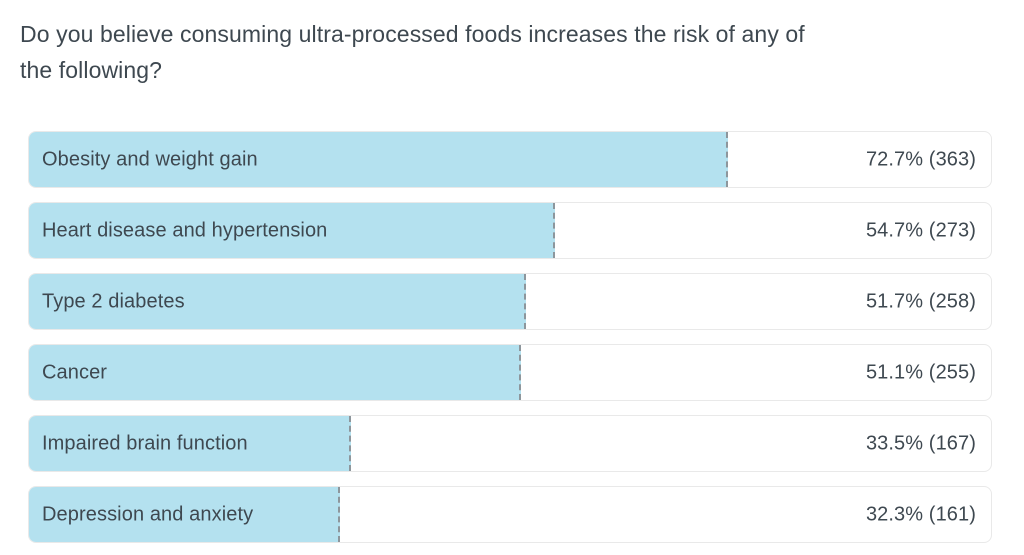 This screenshot has height=555, width=1024. Describe the element at coordinates (920, 514) in the screenshot. I see `answer-value: 32.3% (161)` at that location.